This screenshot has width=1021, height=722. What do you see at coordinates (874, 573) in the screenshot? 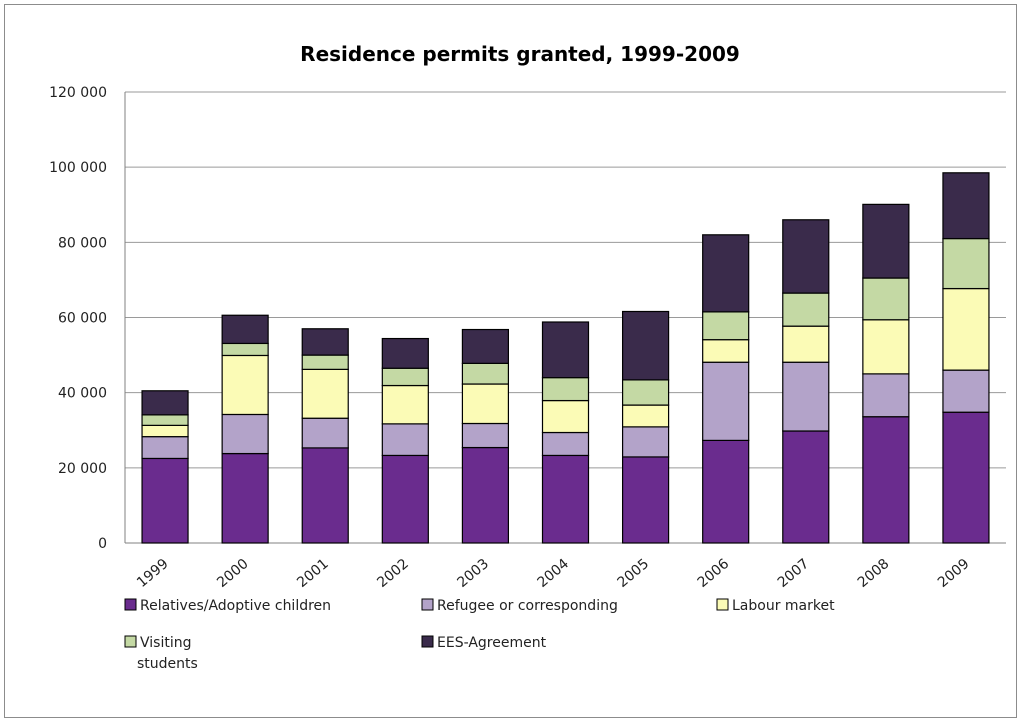
I see `x-tick-label: 2008` at bounding box center [874, 573].